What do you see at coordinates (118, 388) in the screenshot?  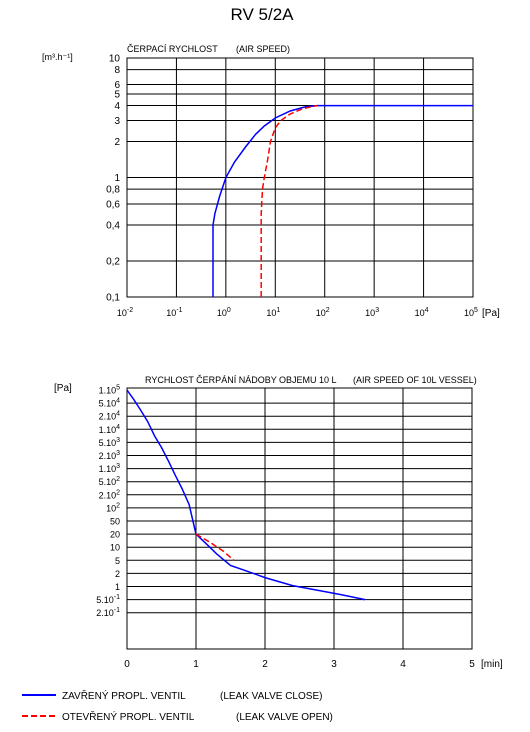 I see `y-tick-exponent: 5` at bounding box center [118, 388].